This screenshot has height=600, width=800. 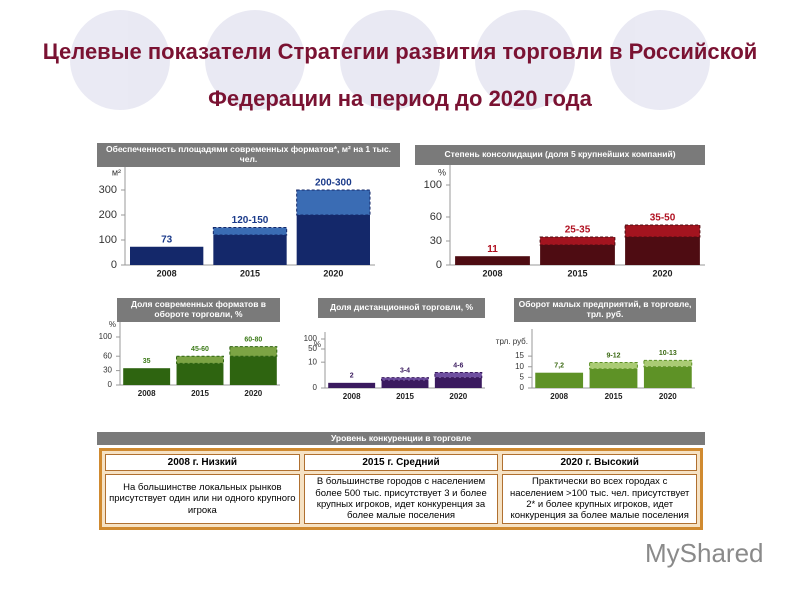 What do you see at coordinates (108, 215) in the screenshot?
I see `y-tick-label: 200` at bounding box center [108, 215].